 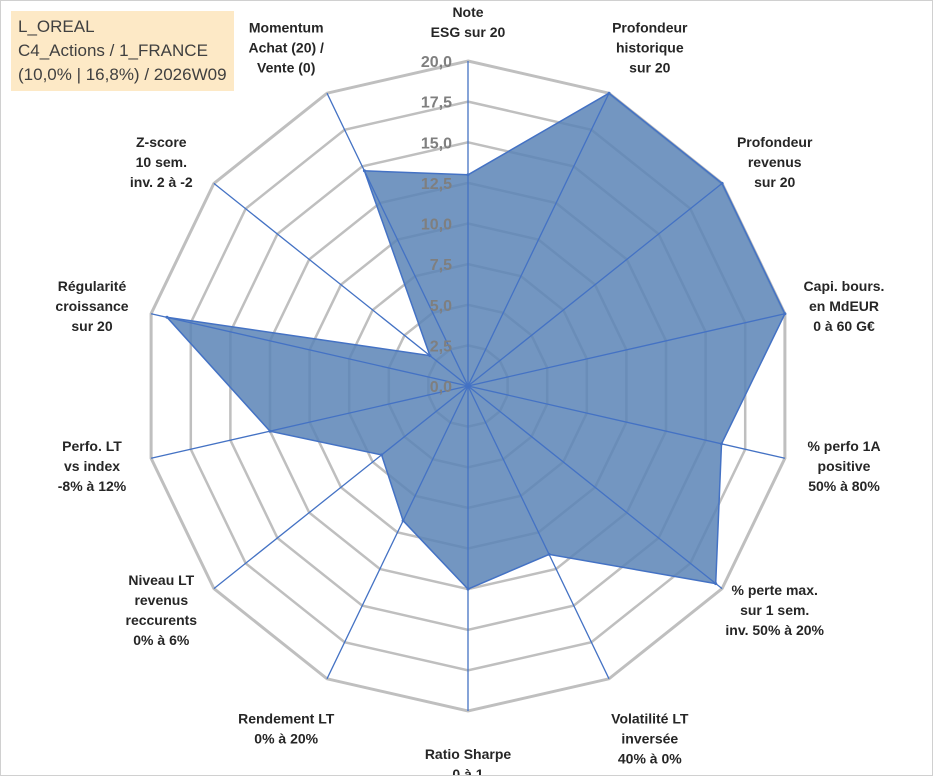 What do you see at coordinates (161, 580) in the screenshot?
I see `axis-label-line: Niveau LT` at bounding box center [161, 580].